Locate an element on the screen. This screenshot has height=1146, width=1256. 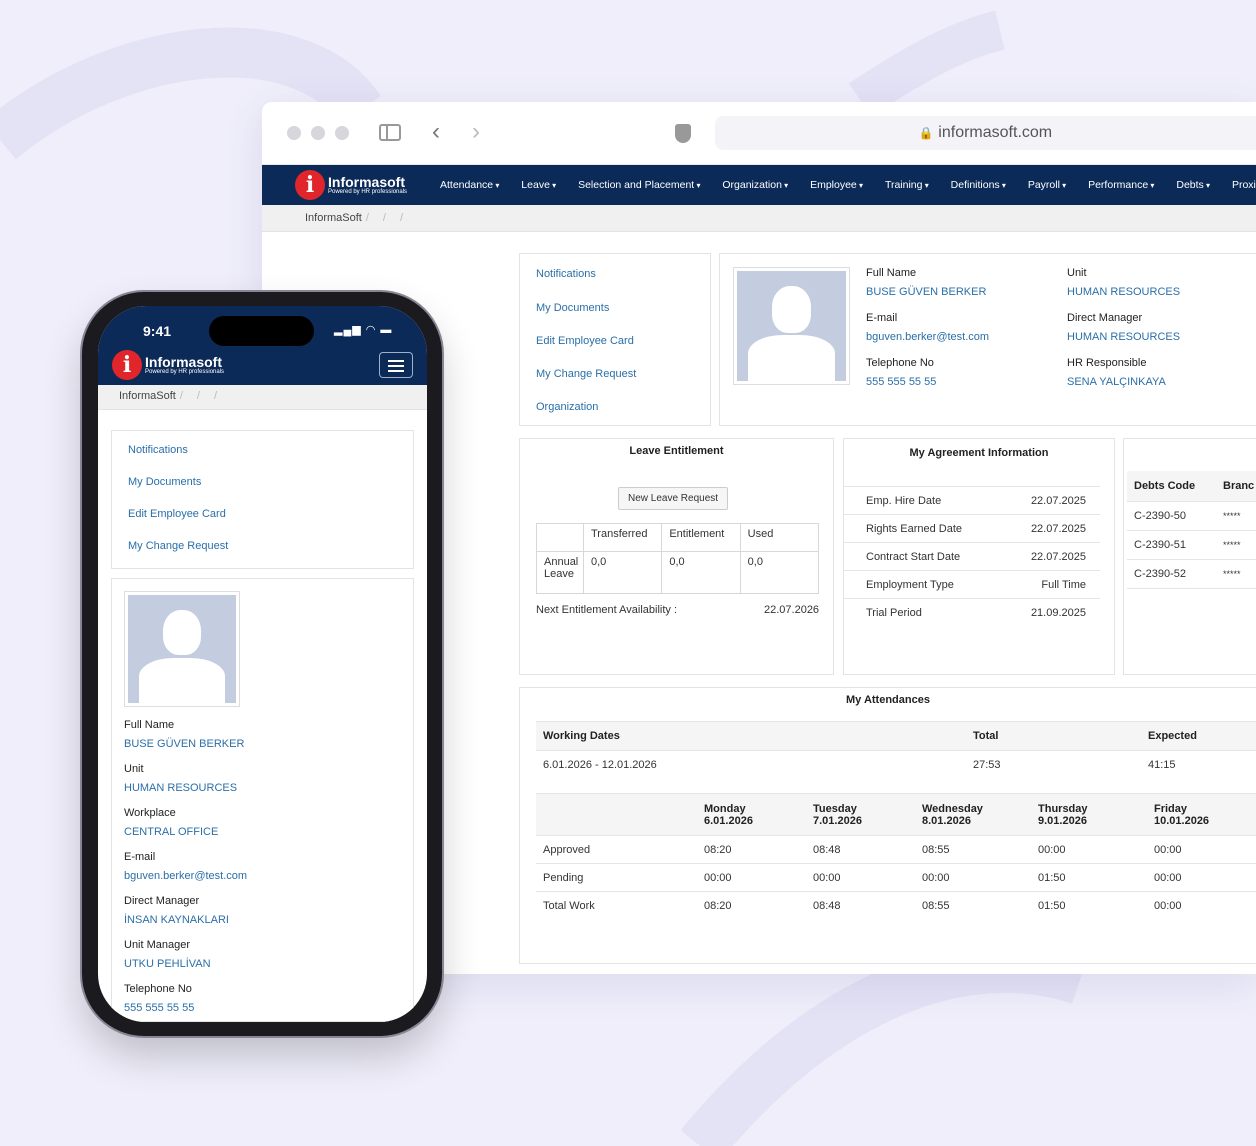
window-close-button is located at coordinates (294, 133).